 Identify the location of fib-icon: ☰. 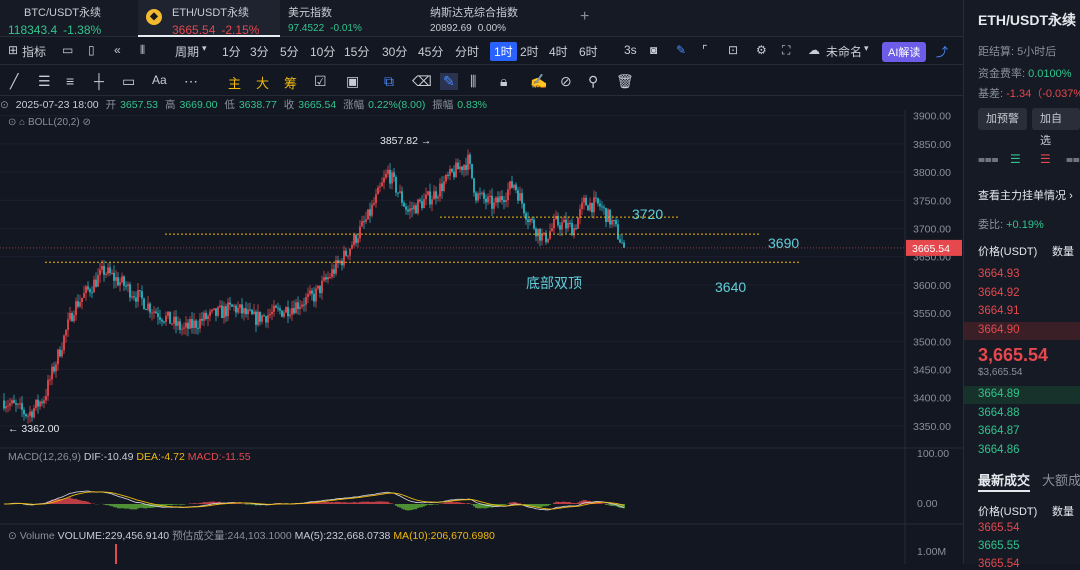
(44, 81).